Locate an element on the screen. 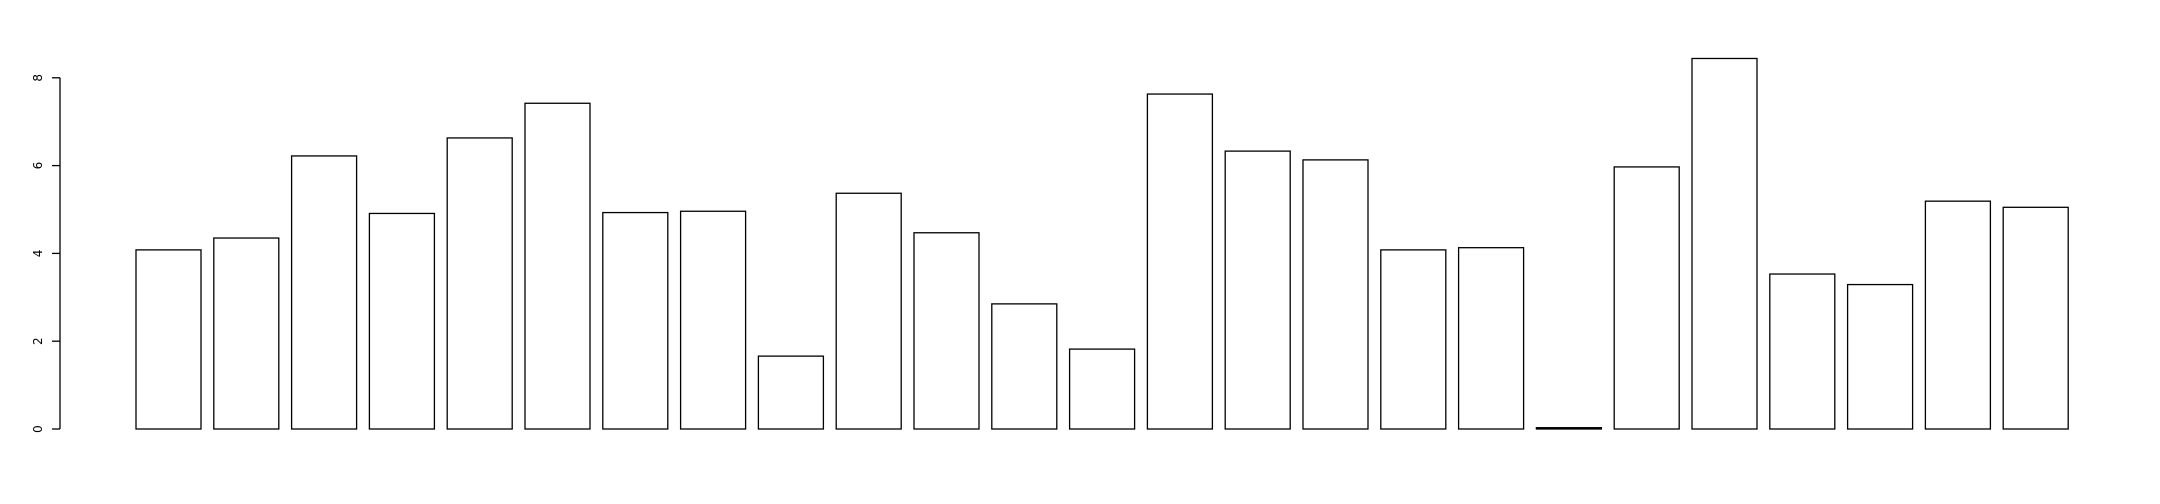 The width and height of the screenshot is (2160, 504). y-tick-label: 8 is located at coordinates (38, 78).